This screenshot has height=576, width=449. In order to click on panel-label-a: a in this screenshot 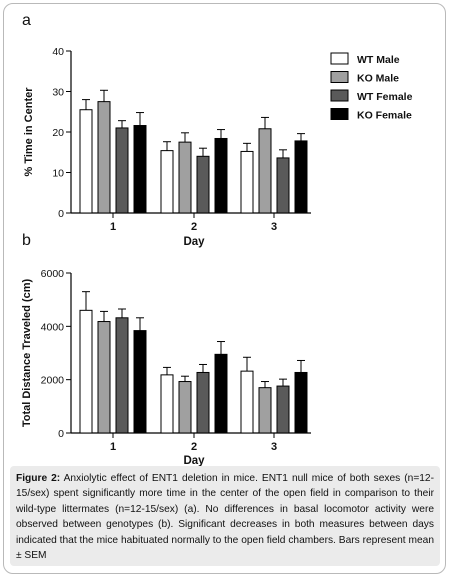, I will do `click(26, 20)`.